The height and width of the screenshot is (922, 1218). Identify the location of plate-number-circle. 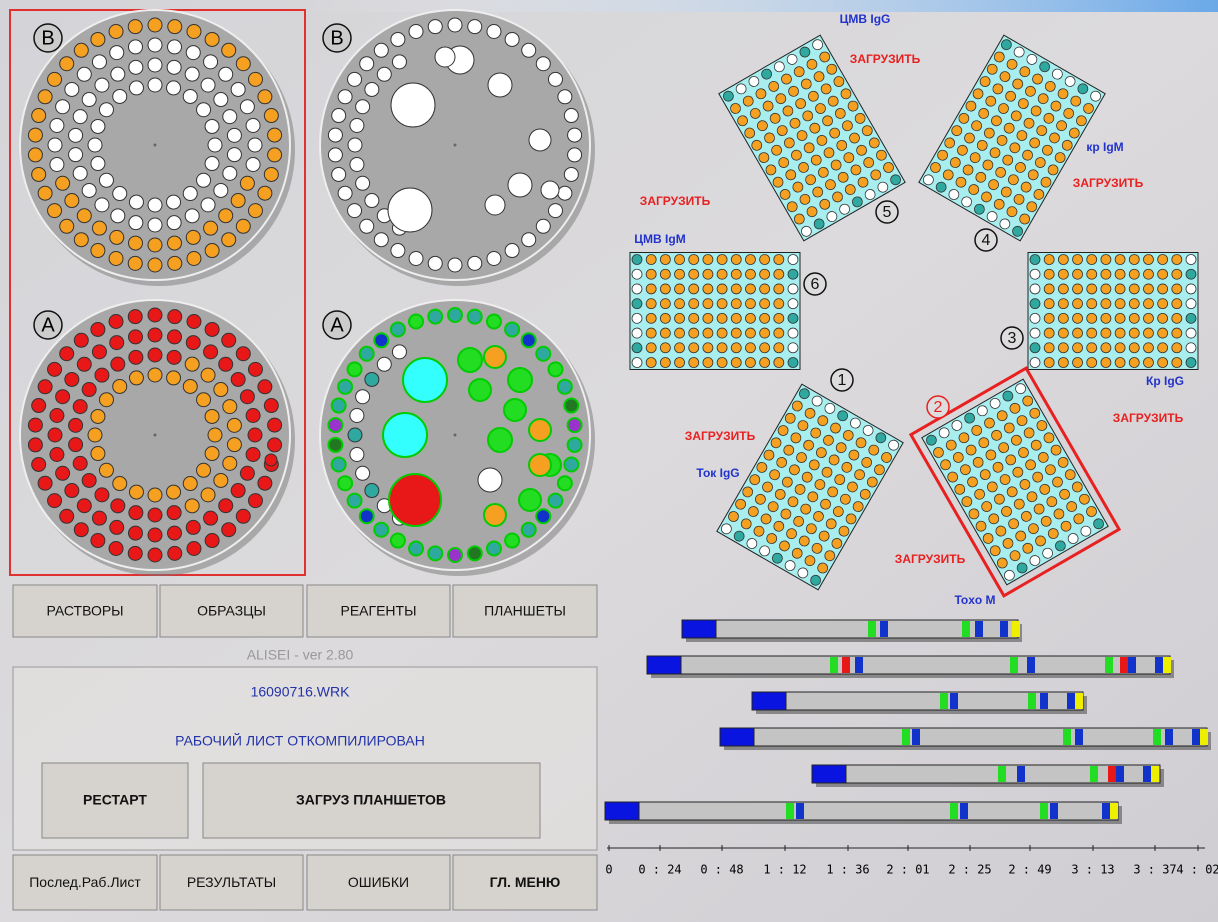
(1012, 338).